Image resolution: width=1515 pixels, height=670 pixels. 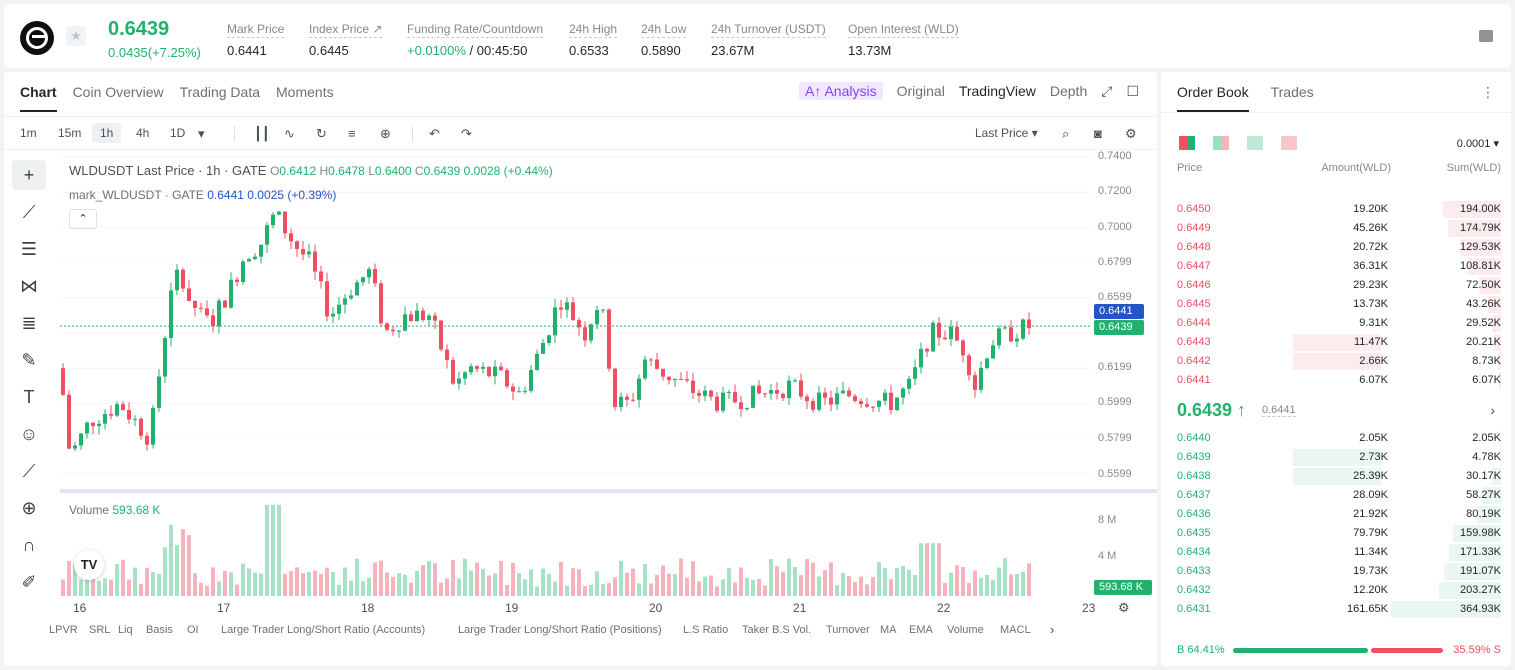 What do you see at coordinates (1124, 607) in the screenshot?
I see `axis-settings-icon: ⚙` at bounding box center [1124, 607].